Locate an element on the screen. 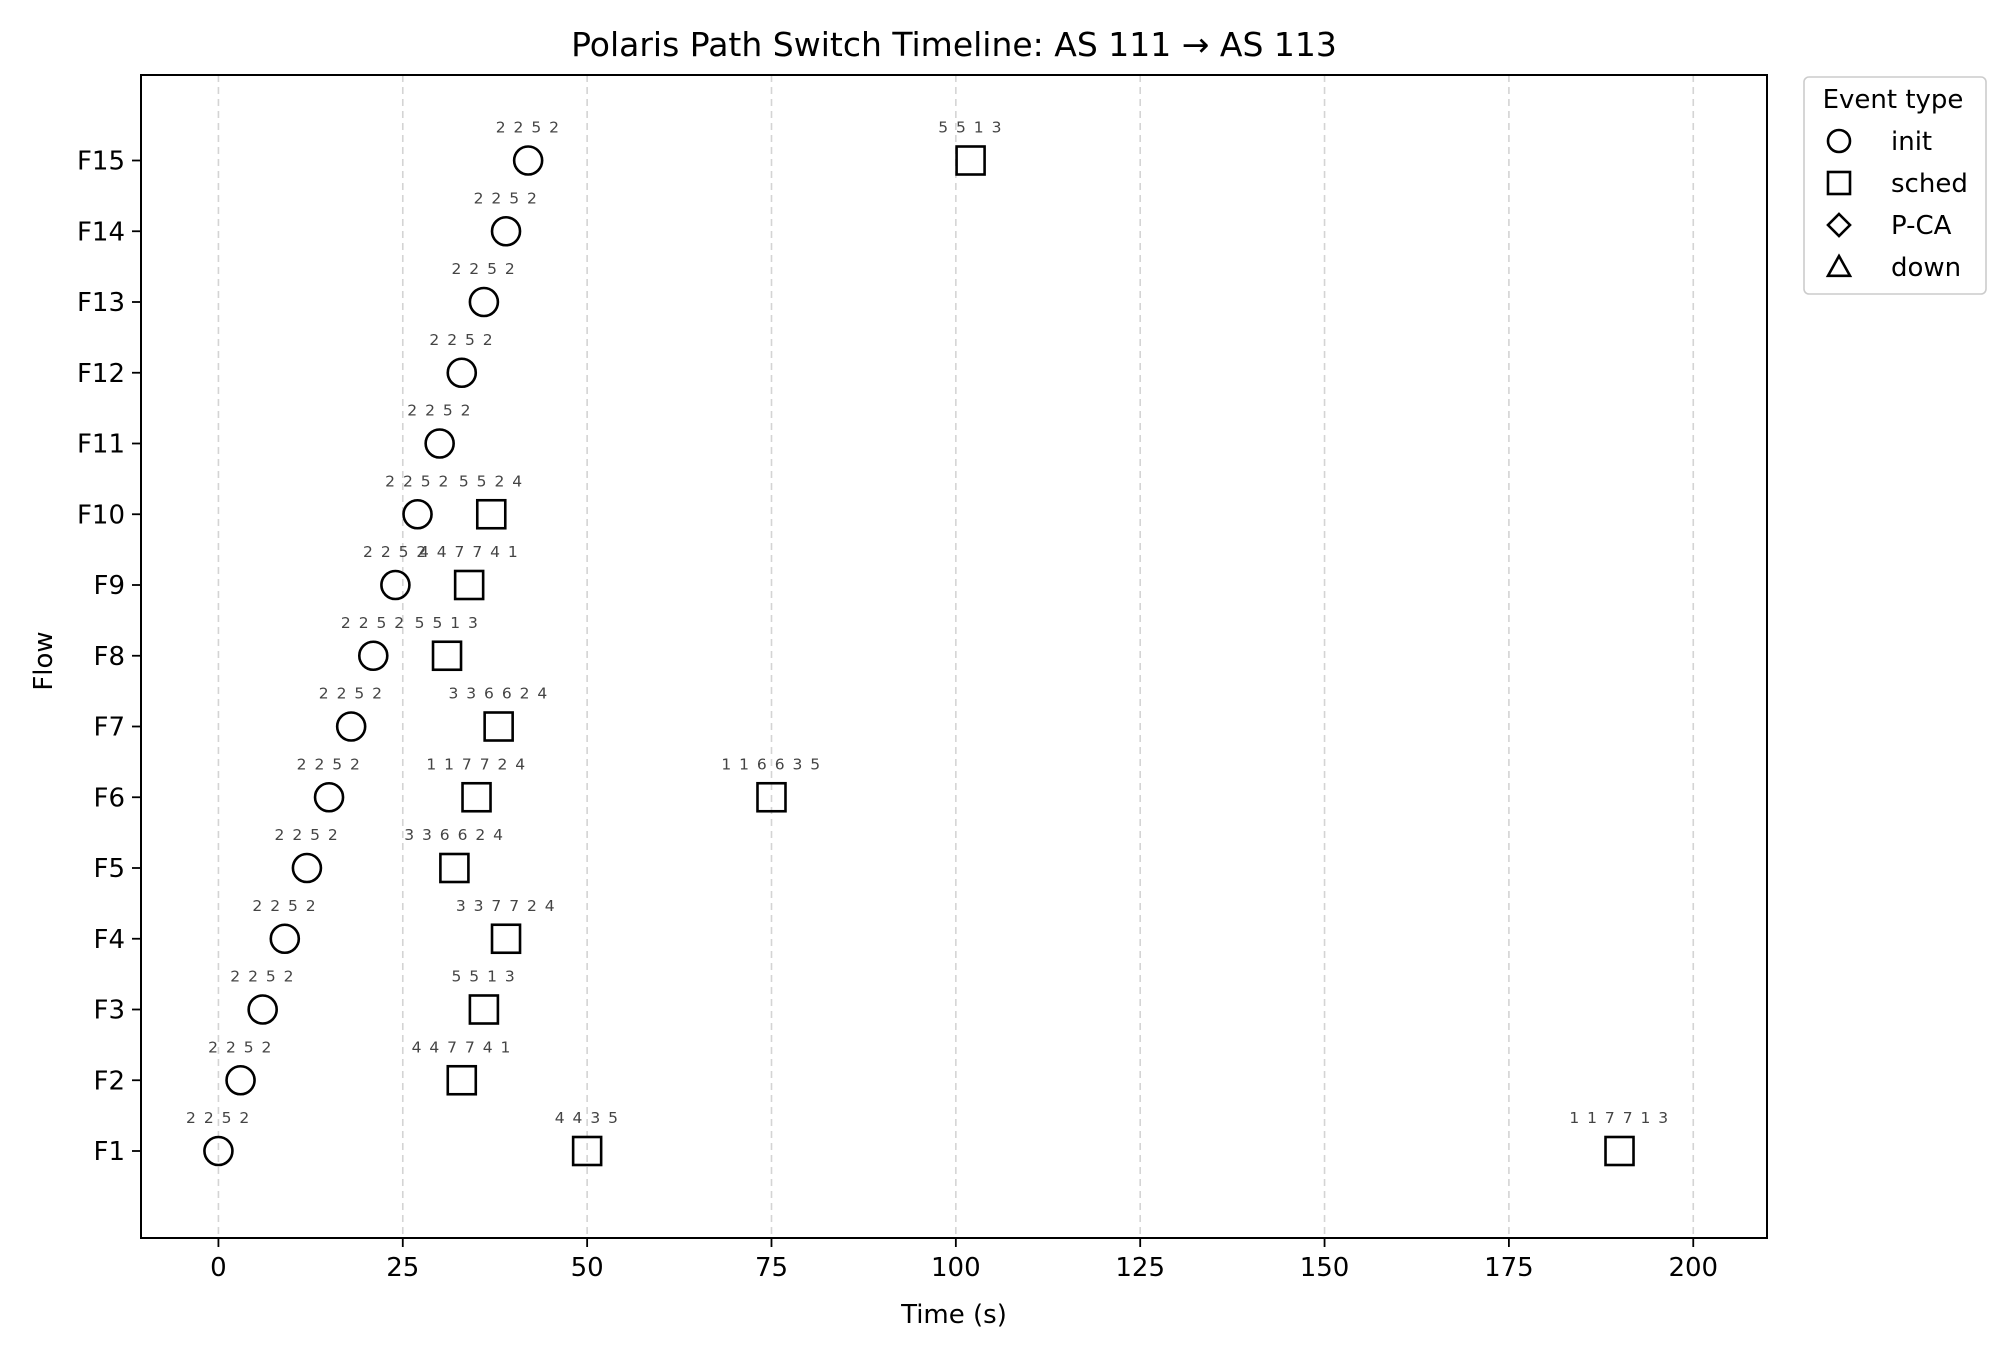  legend: Event type init sched P-CA down is located at coordinates (1895, 185).